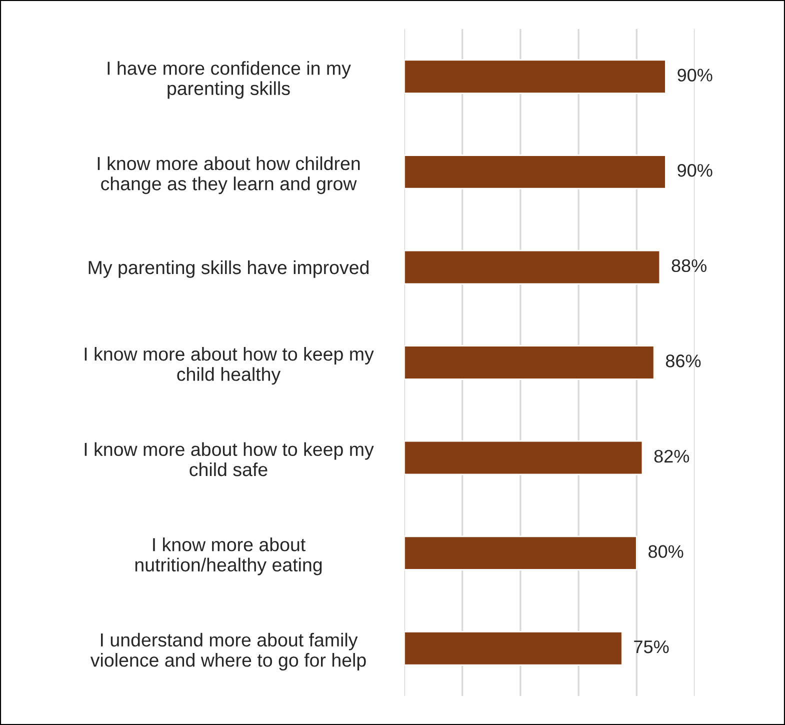 Image resolution: width=785 pixels, height=725 pixels. What do you see at coordinates (229, 175) in the screenshot?
I see `y-tick-label: I know more about how children change as they learn and grow` at bounding box center [229, 175].